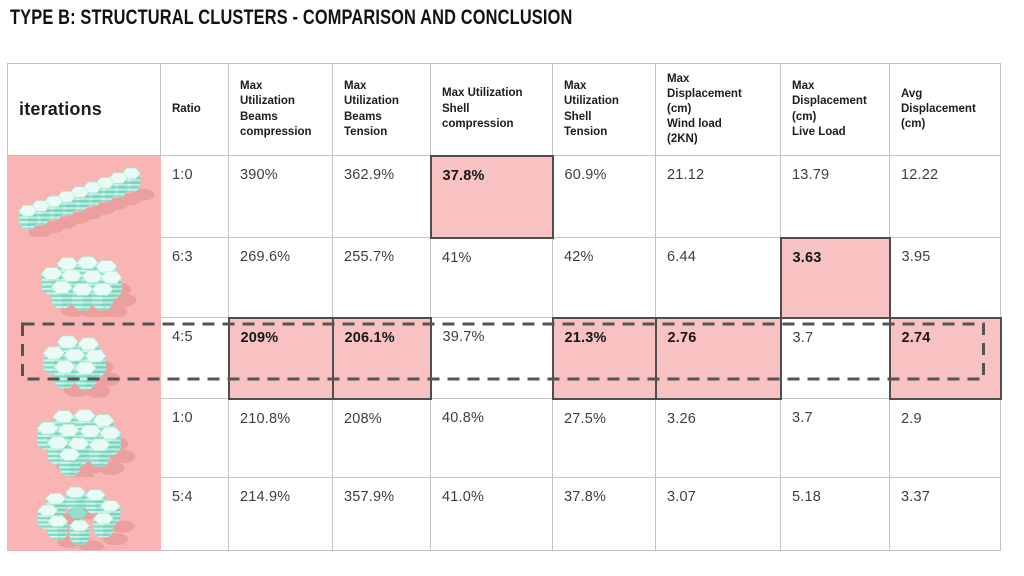 This screenshot has width=1024, height=576. I want to click on column-header-6: Max Displacement (cm) Wind load (2KN), so click(718, 109).